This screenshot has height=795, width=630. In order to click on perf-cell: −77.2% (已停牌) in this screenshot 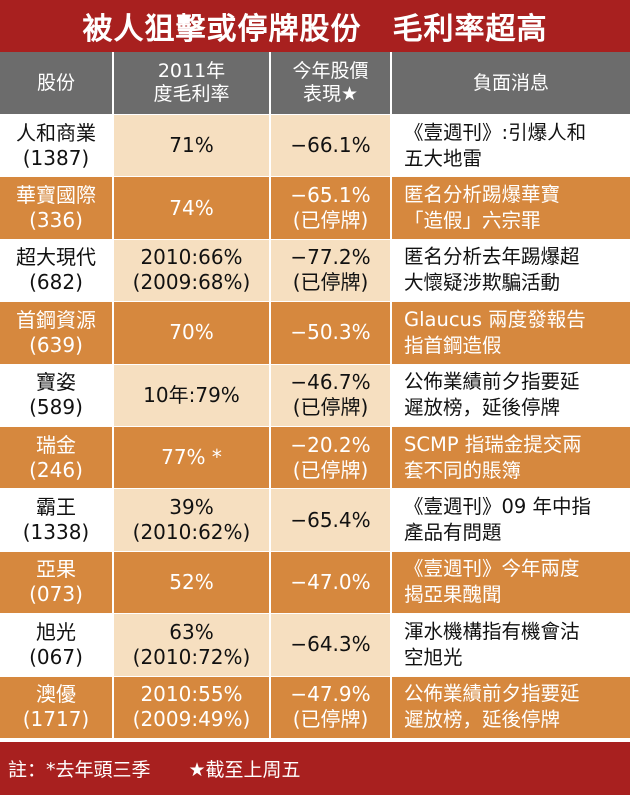, I will do `click(329, 270)`.